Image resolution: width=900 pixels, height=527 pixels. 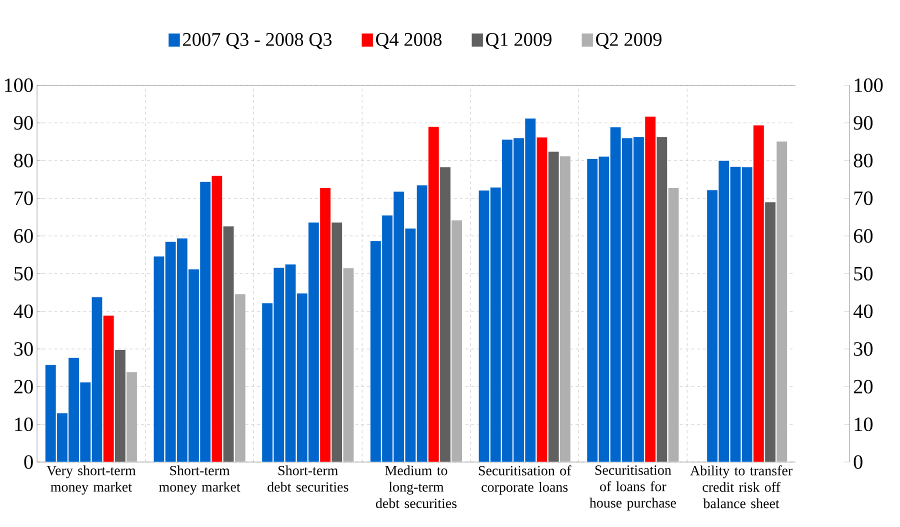 What do you see at coordinates (863, 123) in the screenshot?
I see `y2-tick-label: 90` at bounding box center [863, 123].